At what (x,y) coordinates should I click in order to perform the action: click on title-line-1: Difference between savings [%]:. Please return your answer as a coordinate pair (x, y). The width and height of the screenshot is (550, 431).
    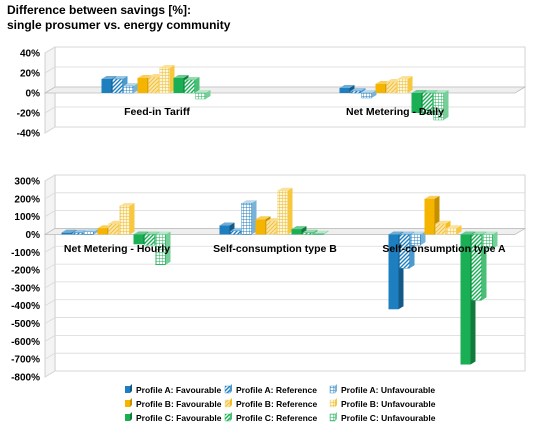
    Looking at the image, I should click on (99, 10).